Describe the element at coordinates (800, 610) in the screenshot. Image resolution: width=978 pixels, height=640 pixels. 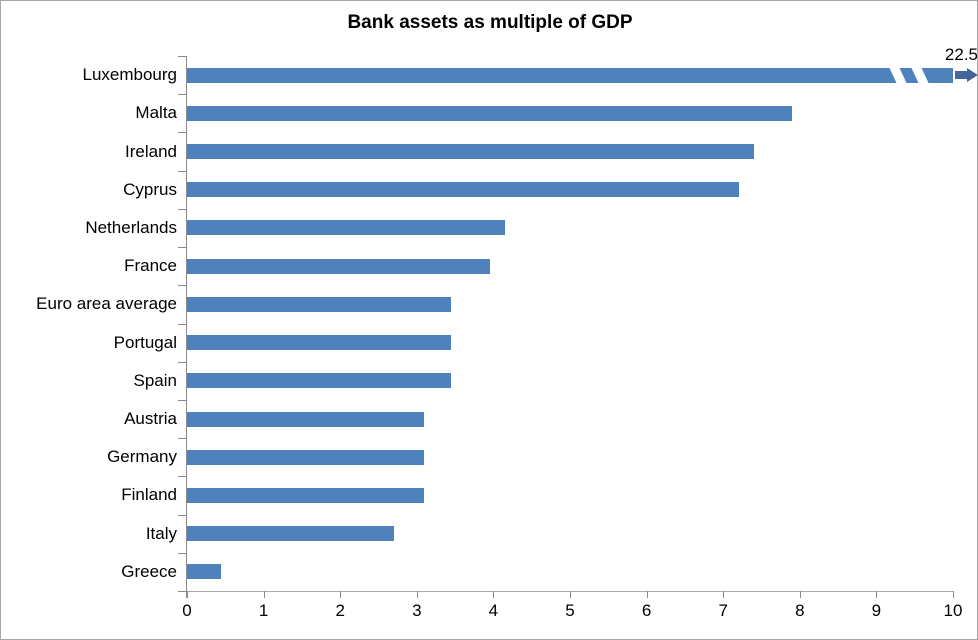
I see `x-axis-tick-label: 8` at that location.